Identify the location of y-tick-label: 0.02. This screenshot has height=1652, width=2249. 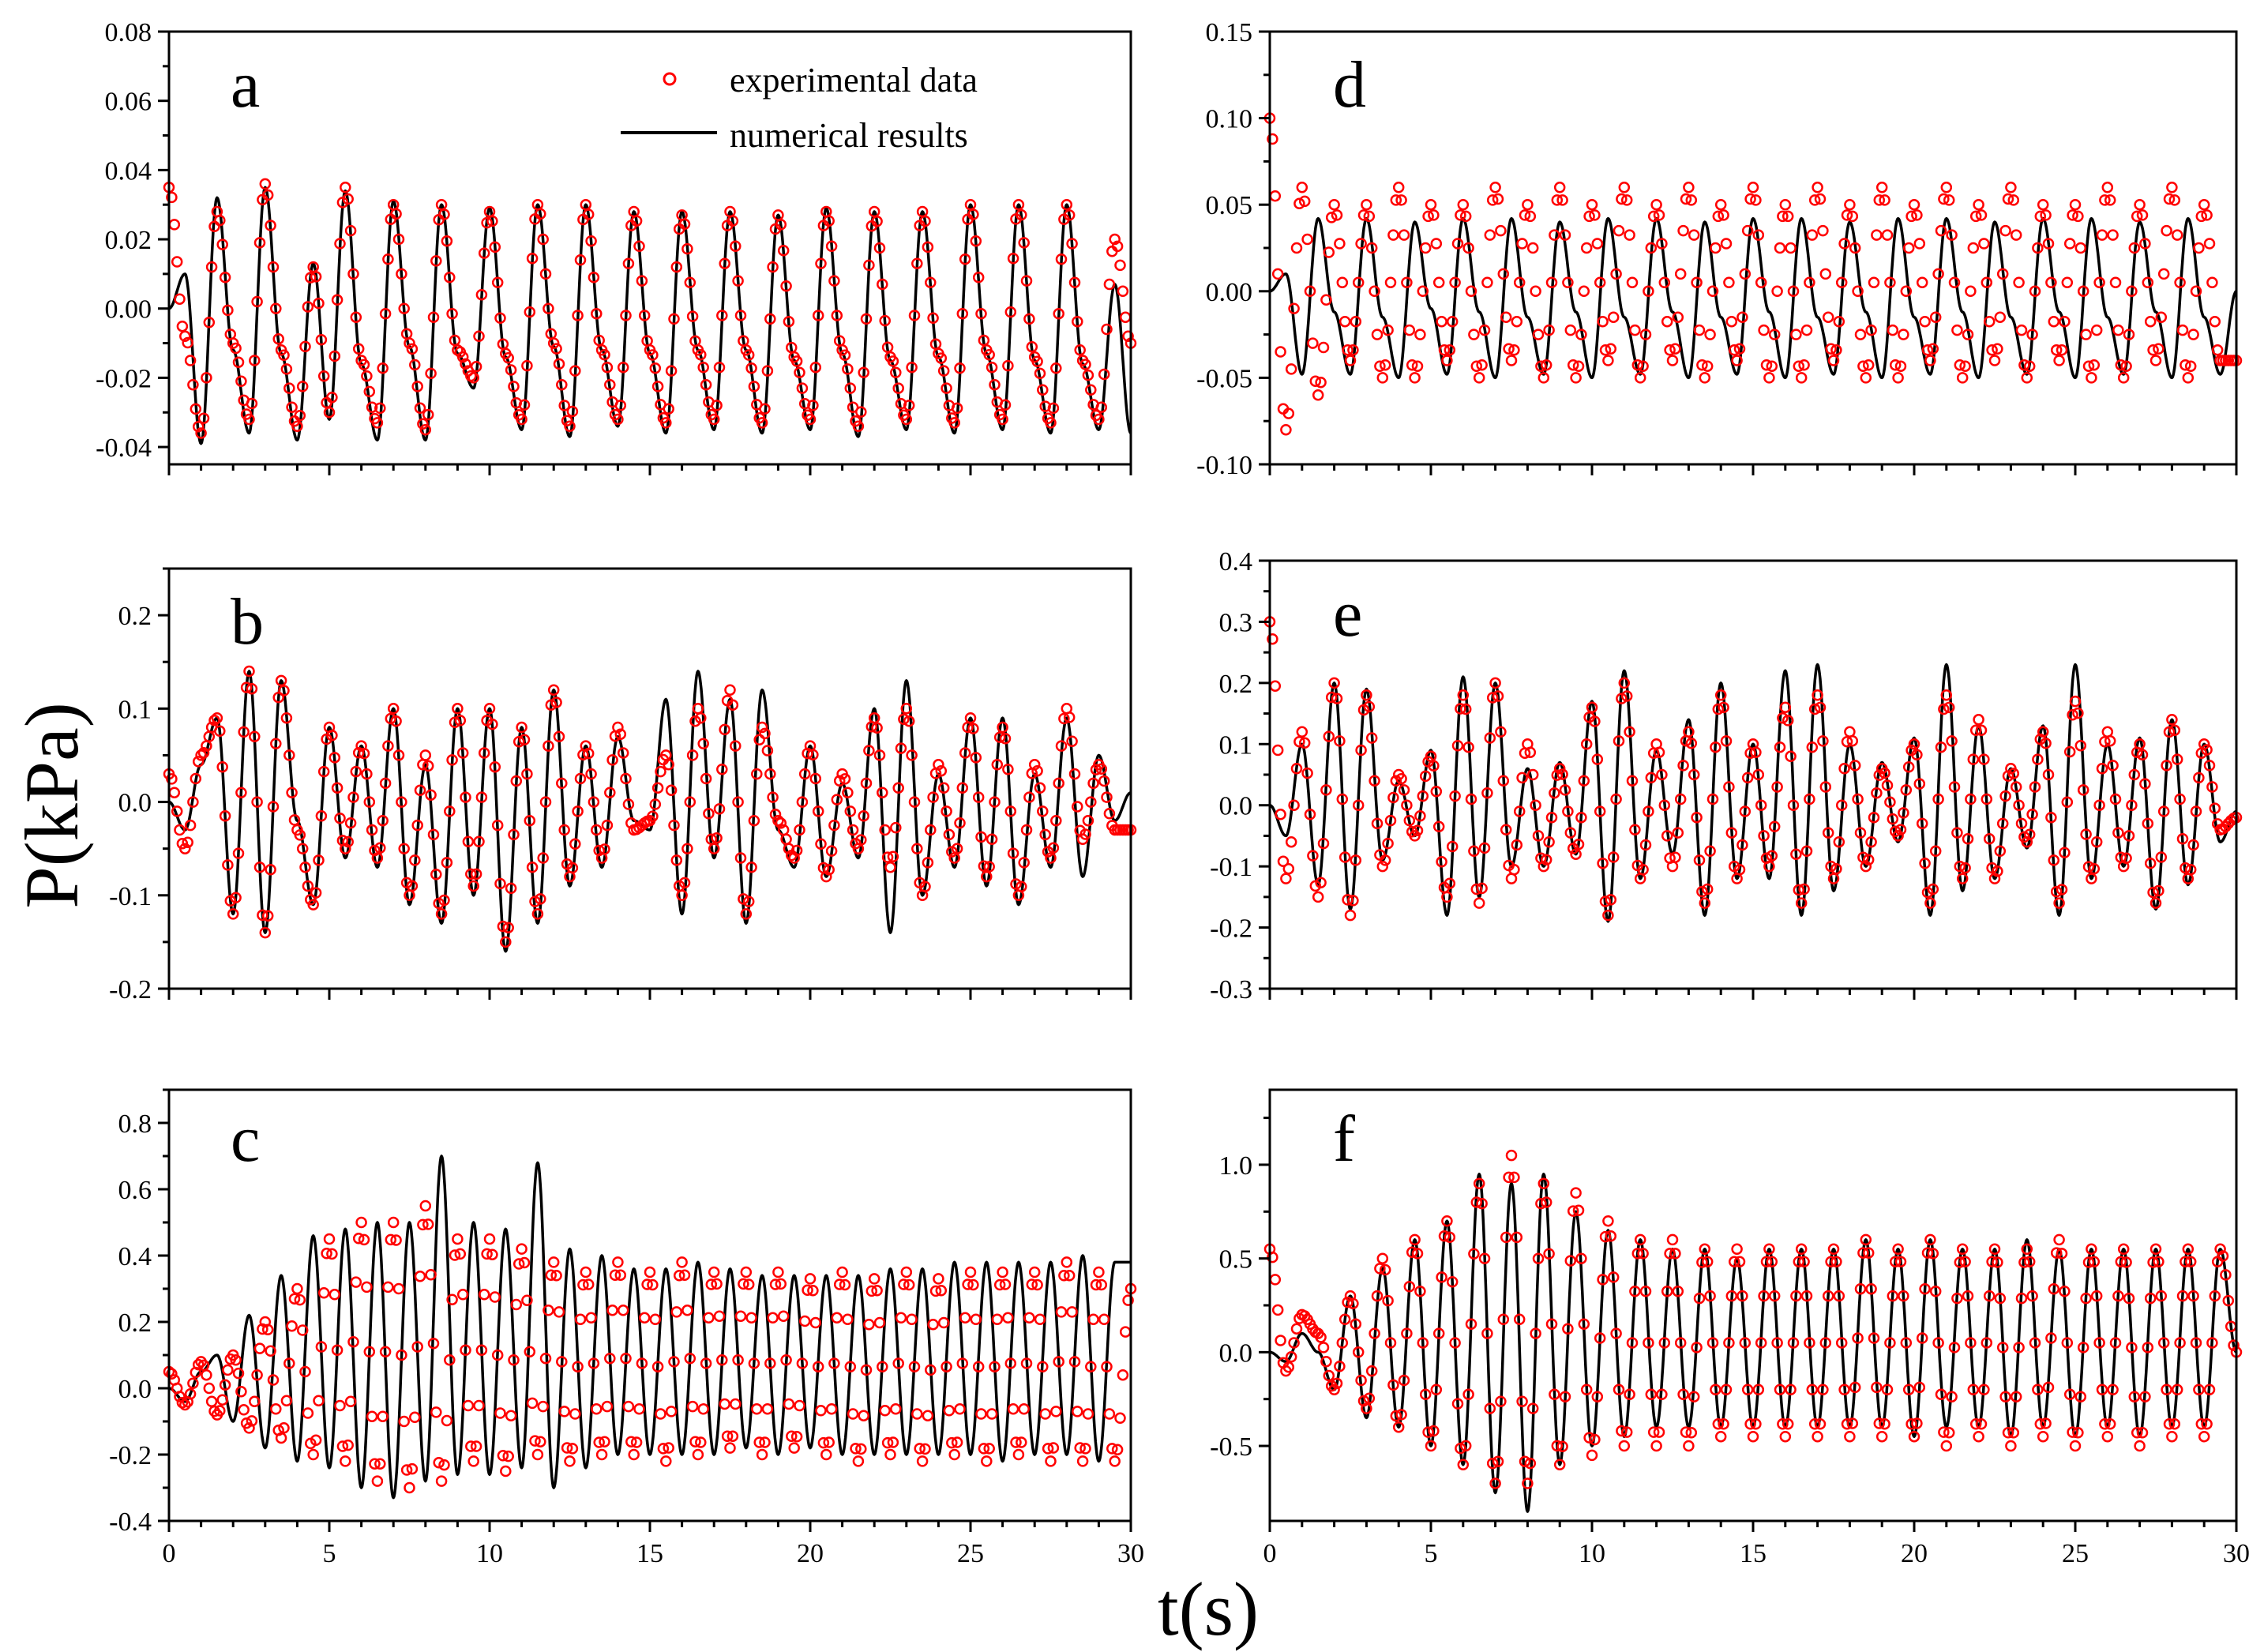
(128, 240).